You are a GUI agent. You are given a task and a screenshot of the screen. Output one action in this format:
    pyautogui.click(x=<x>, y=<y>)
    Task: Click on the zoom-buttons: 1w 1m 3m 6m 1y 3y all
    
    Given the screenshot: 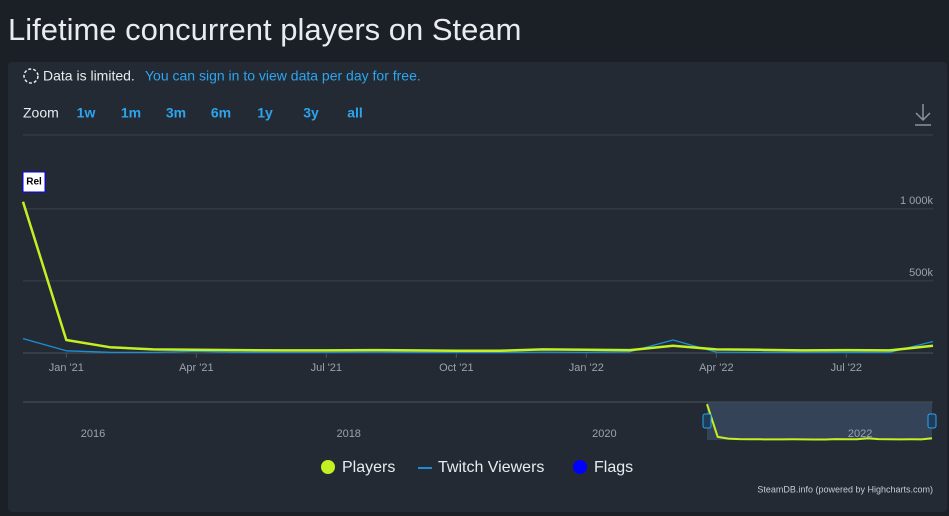 What is the action you would take?
    pyautogui.click(x=220, y=113)
    